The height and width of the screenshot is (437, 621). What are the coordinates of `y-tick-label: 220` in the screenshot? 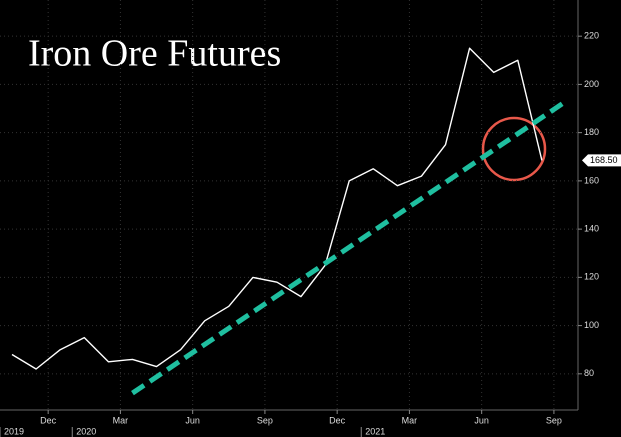 It's located at (591, 36).